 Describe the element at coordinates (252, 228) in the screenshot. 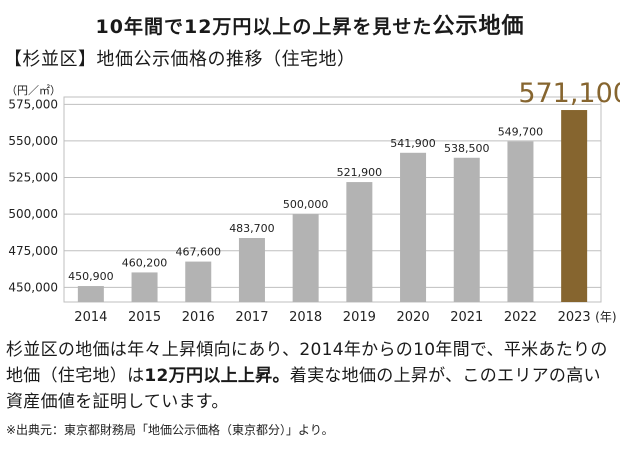

I see `data-label: 483,700` at that location.